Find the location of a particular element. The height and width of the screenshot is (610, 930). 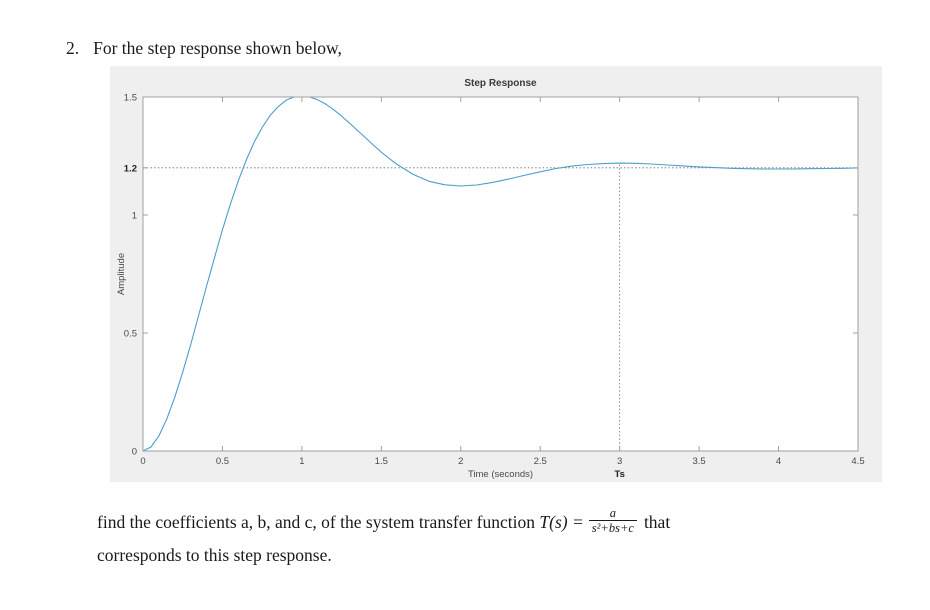

transfer-function-symbol: T(s) = is located at coordinates (561, 522).